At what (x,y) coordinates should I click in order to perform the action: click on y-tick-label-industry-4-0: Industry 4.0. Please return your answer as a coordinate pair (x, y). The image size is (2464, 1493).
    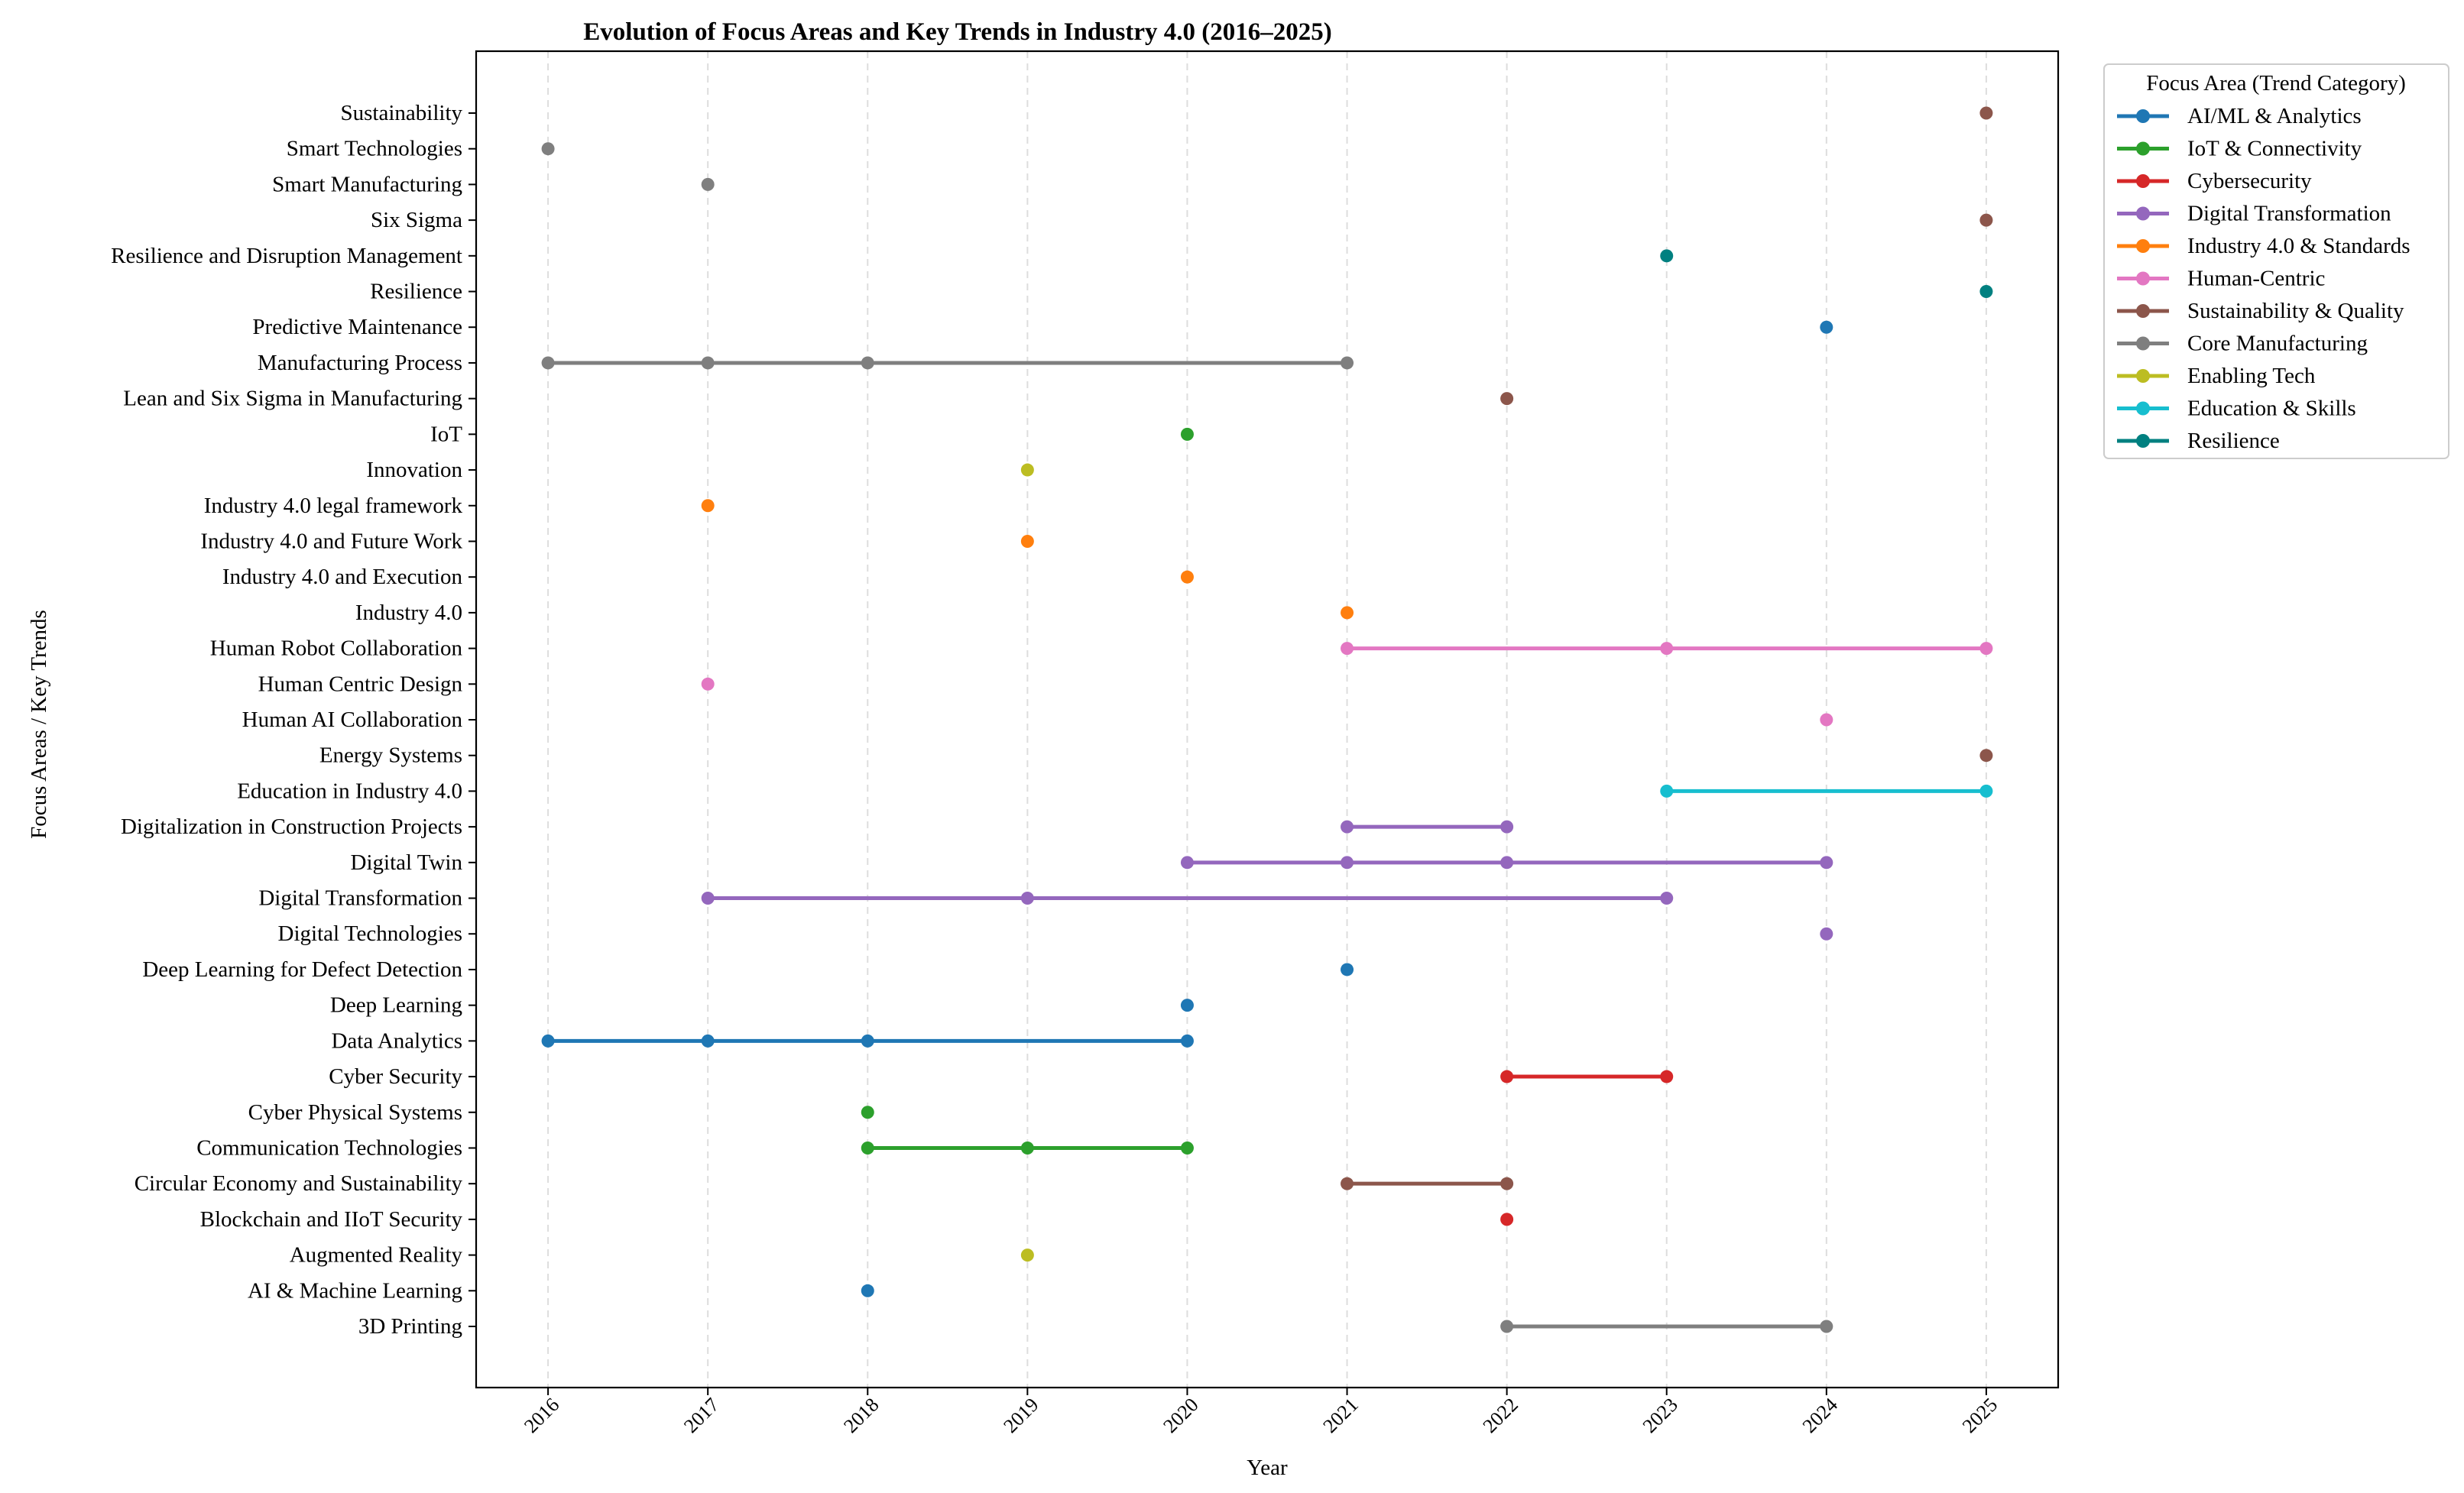
    Looking at the image, I should click on (408, 613).